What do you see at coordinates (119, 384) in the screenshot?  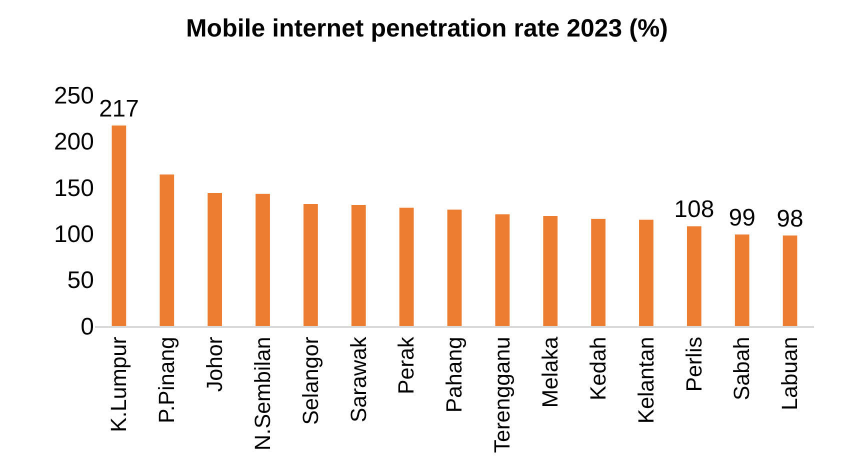 I see `x-tick-label: K.Lumpur` at bounding box center [119, 384].